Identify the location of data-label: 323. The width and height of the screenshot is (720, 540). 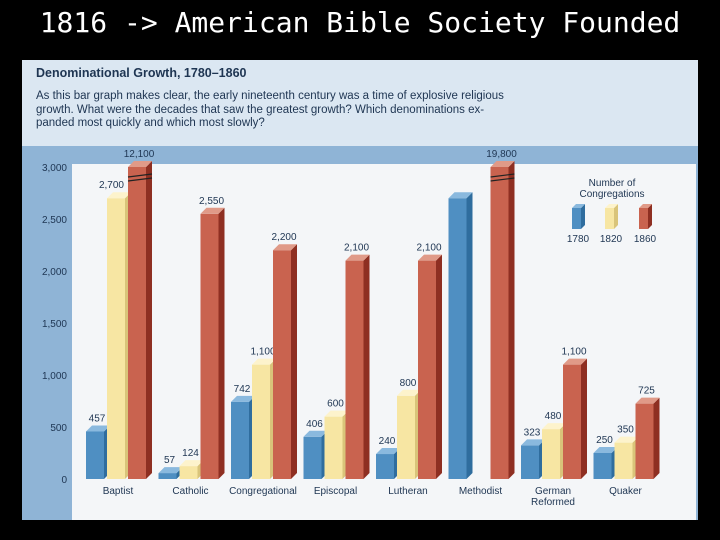
(532, 432).